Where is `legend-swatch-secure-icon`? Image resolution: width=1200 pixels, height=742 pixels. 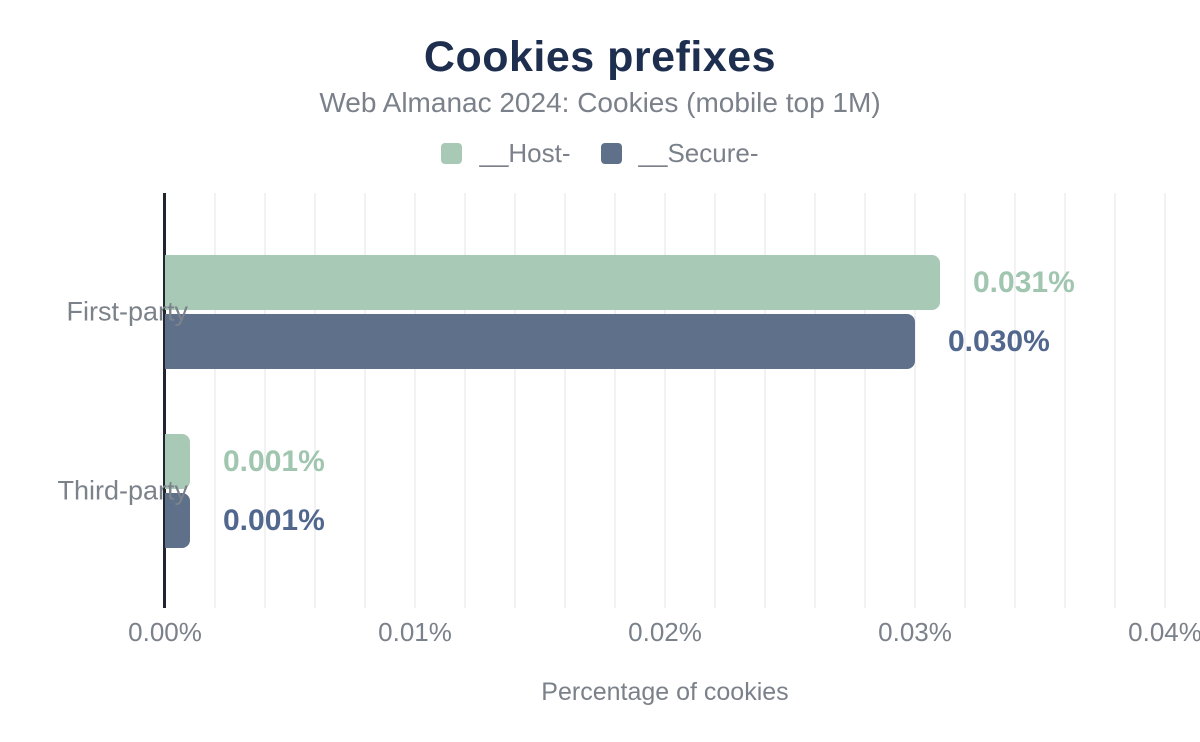
legend-swatch-secure-icon is located at coordinates (611, 153).